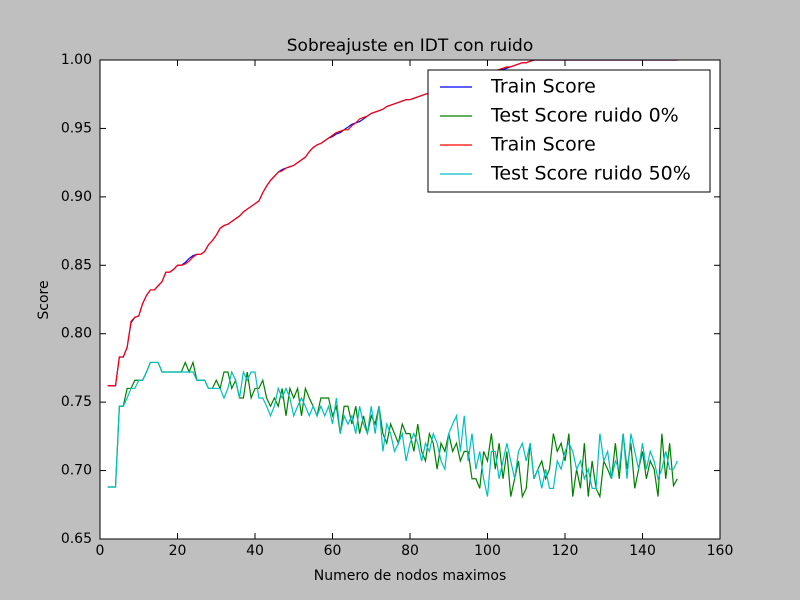 The width and height of the screenshot is (800, 600). I want to click on x-tick-label: 20, so click(178, 551).